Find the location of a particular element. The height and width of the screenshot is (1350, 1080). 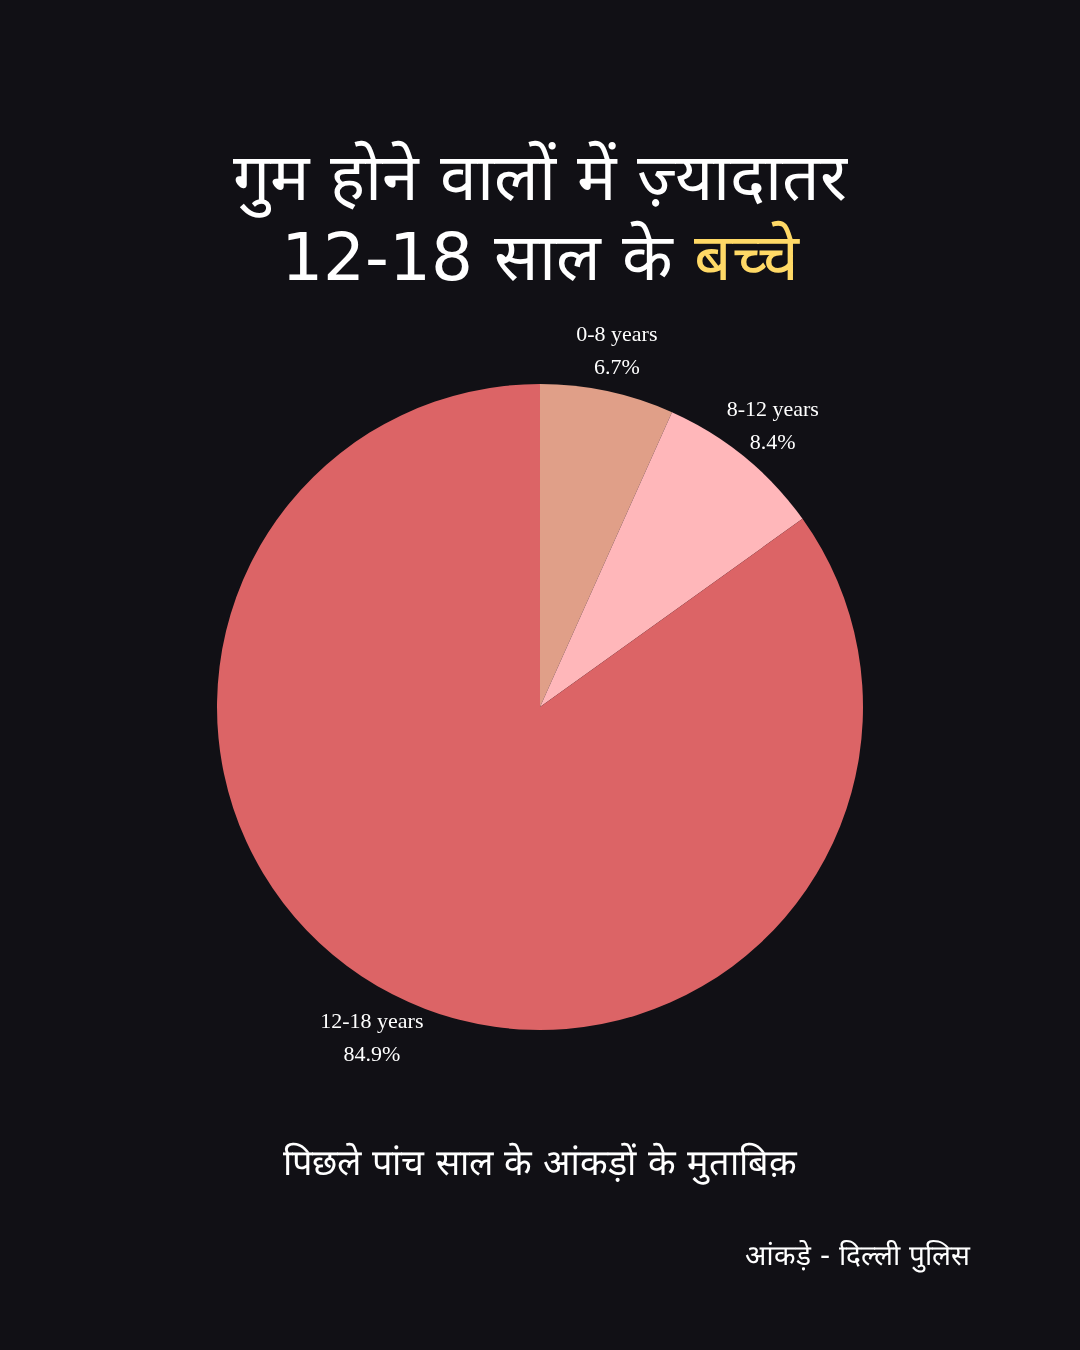

chart-title: गुम होने वालों में ज़्यादातर 12-18 साल के बच्चे is located at coordinates (540, 217).